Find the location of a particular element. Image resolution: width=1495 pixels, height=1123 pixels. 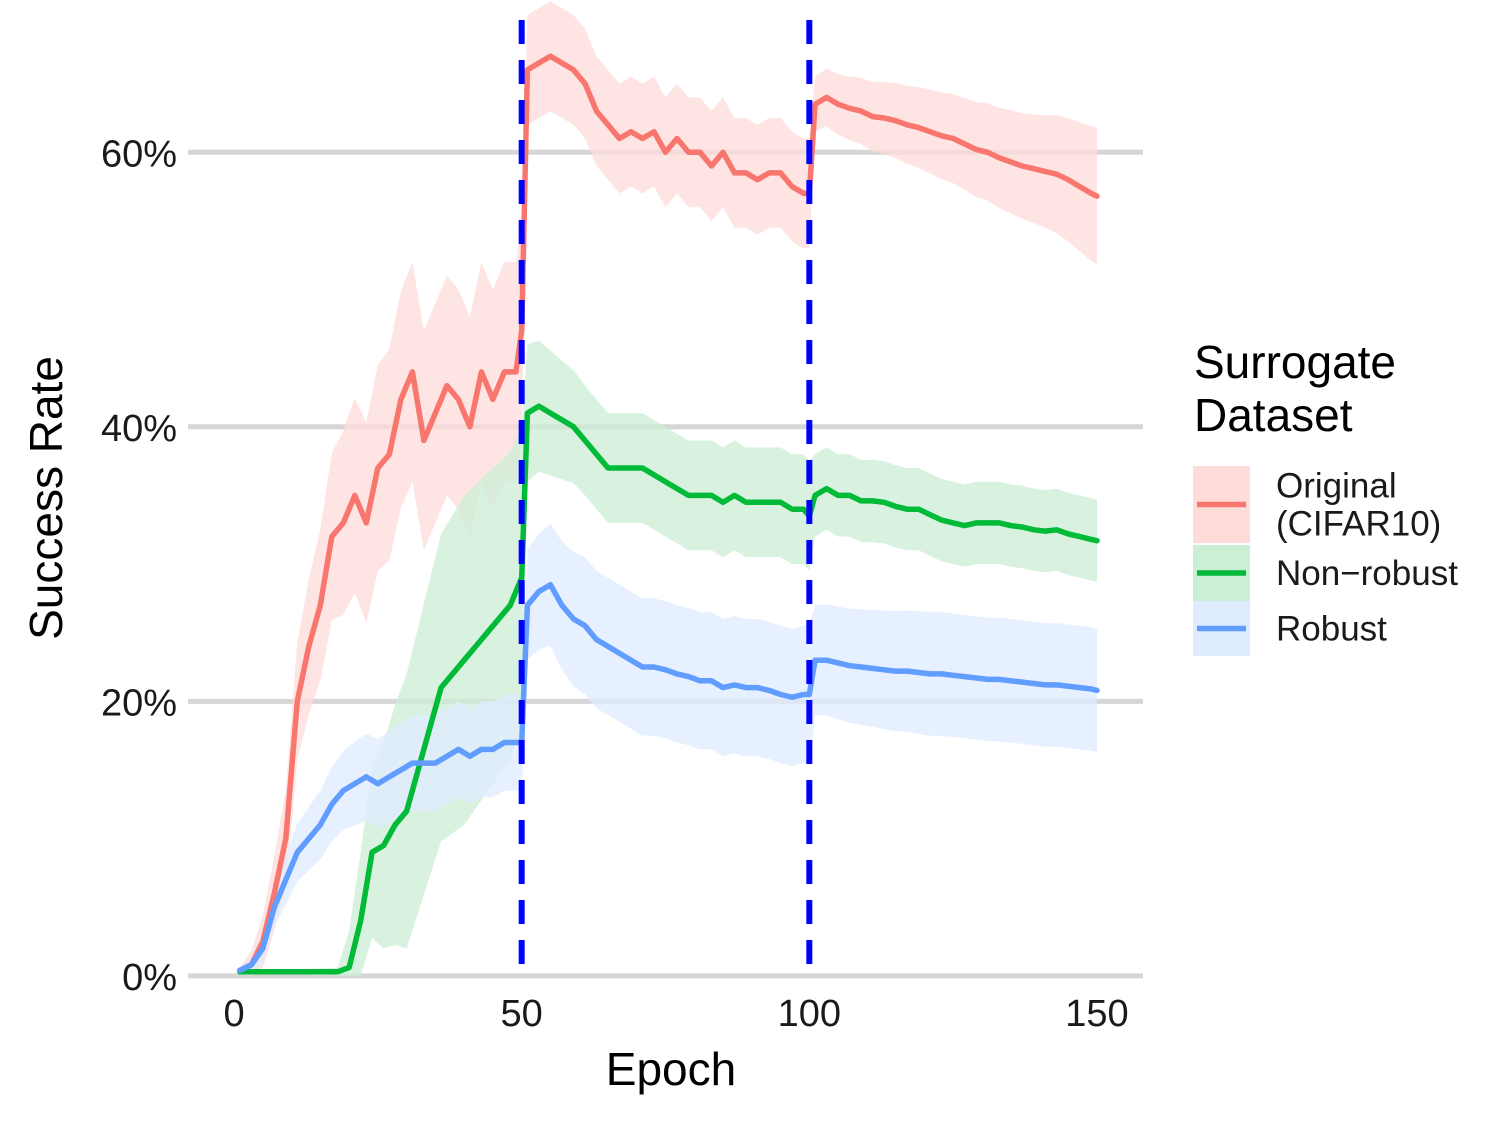

legend-label-0-1: (CIFAR10) is located at coordinates (1358, 524).